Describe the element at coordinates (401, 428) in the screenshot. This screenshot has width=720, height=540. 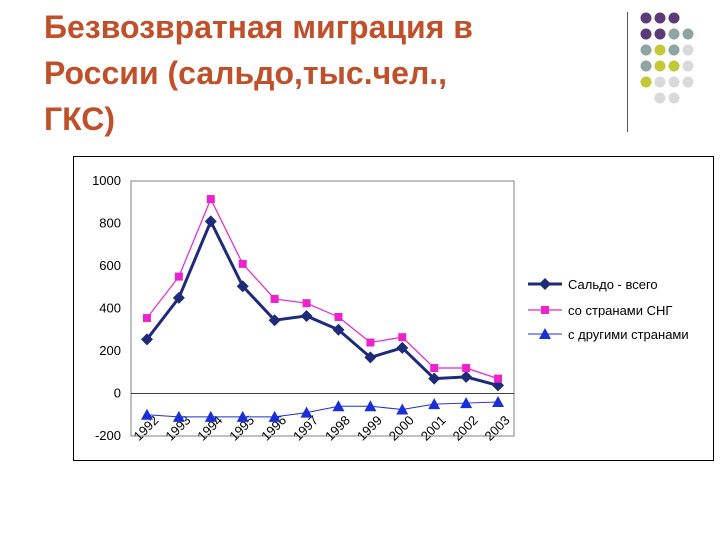
I see `x-tick-label: 2000` at that location.